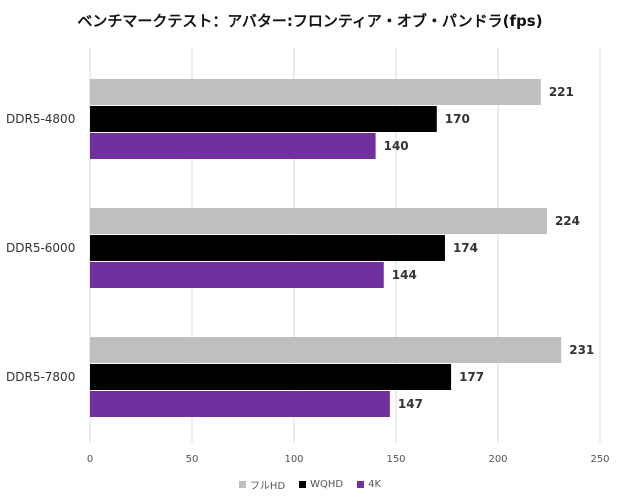 The height and width of the screenshot is (500, 620). What do you see at coordinates (395, 459) in the screenshot?
I see `x-tick-label: 150` at bounding box center [395, 459].